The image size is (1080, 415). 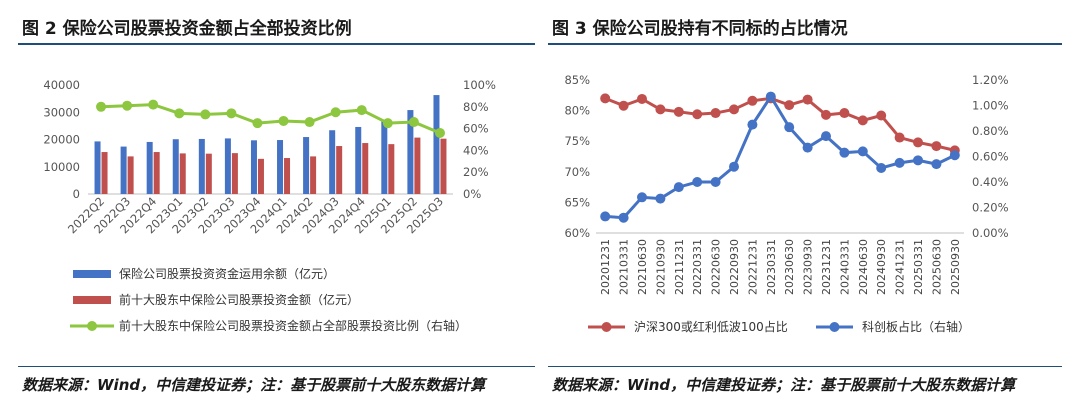 I want to click on right-x-tick-label: 20210630, so click(x=642, y=267).